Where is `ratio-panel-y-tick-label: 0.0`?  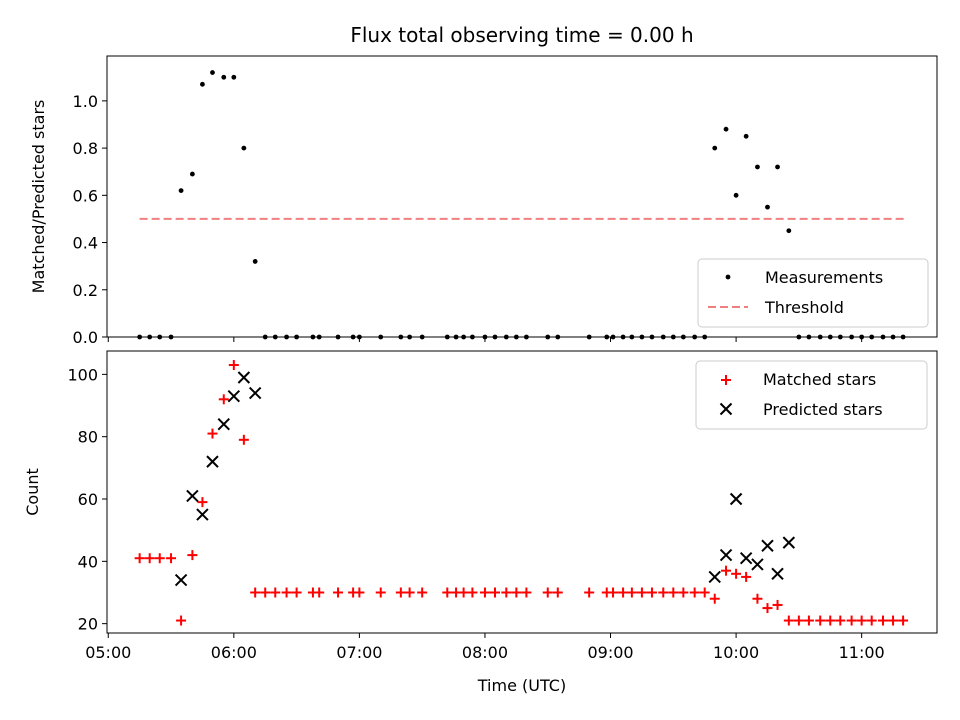 ratio-panel-y-tick-label: 0.0 is located at coordinates (85, 337).